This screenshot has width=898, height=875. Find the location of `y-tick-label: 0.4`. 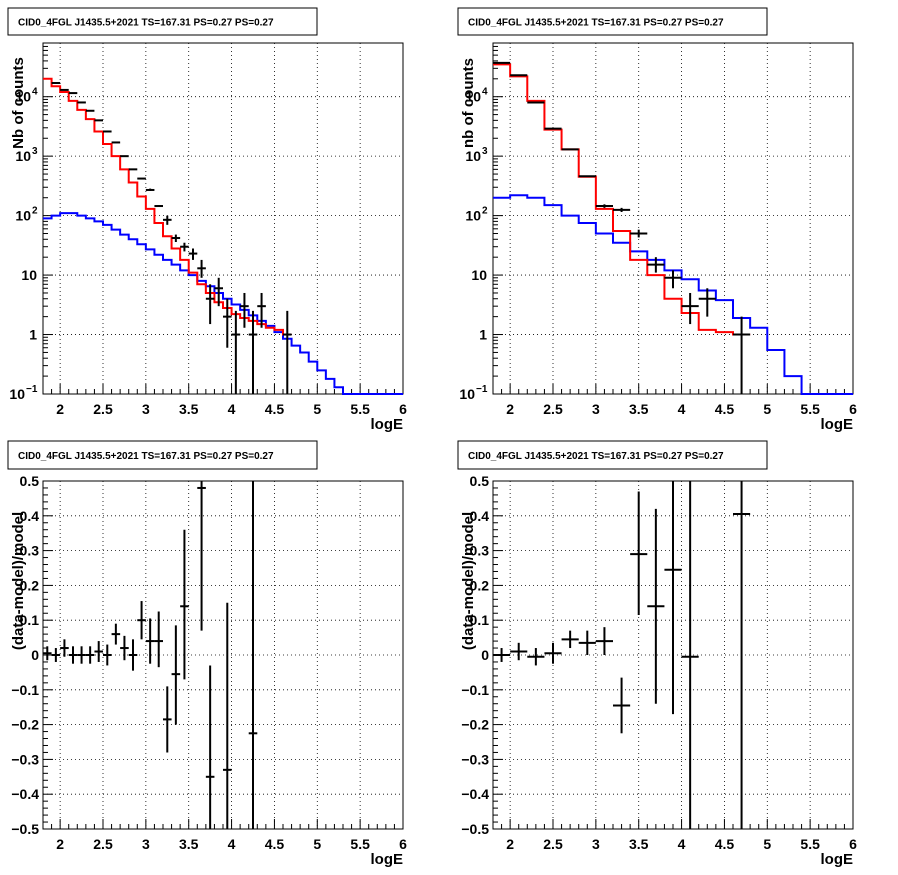

y-tick-label: 0.4 is located at coordinates (480, 516).